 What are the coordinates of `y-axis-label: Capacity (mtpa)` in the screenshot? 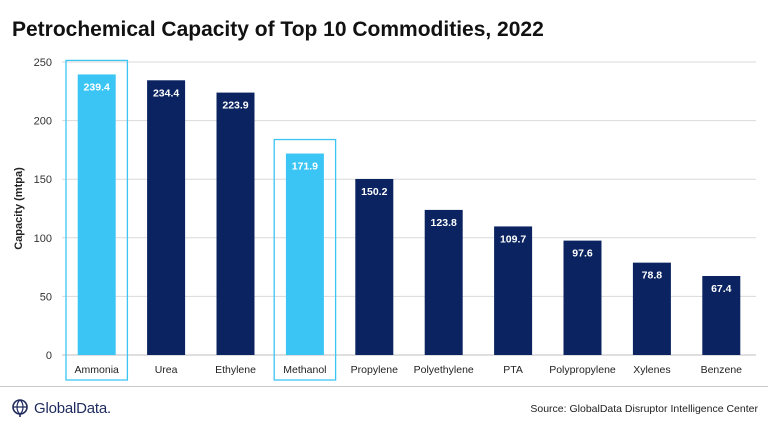 It's located at (19, 208).